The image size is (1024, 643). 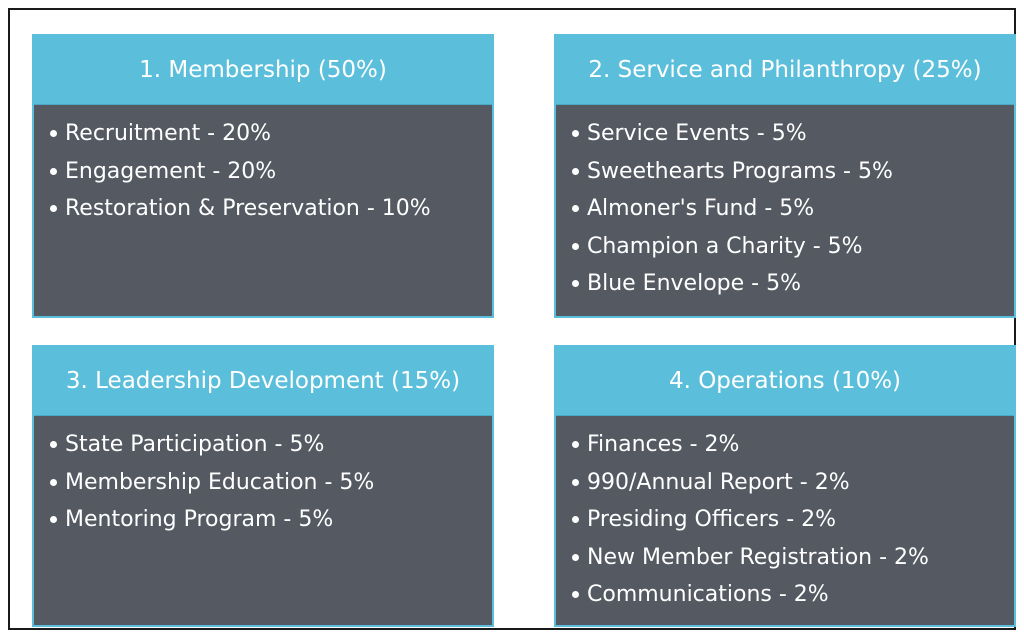 I want to click on item-label: State Participation - 5%, so click(x=195, y=444).